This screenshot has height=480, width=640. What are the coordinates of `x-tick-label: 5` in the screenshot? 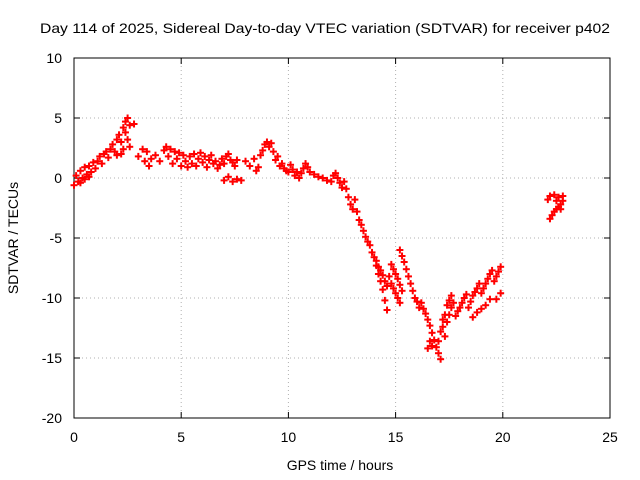 It's located at (181, 437).